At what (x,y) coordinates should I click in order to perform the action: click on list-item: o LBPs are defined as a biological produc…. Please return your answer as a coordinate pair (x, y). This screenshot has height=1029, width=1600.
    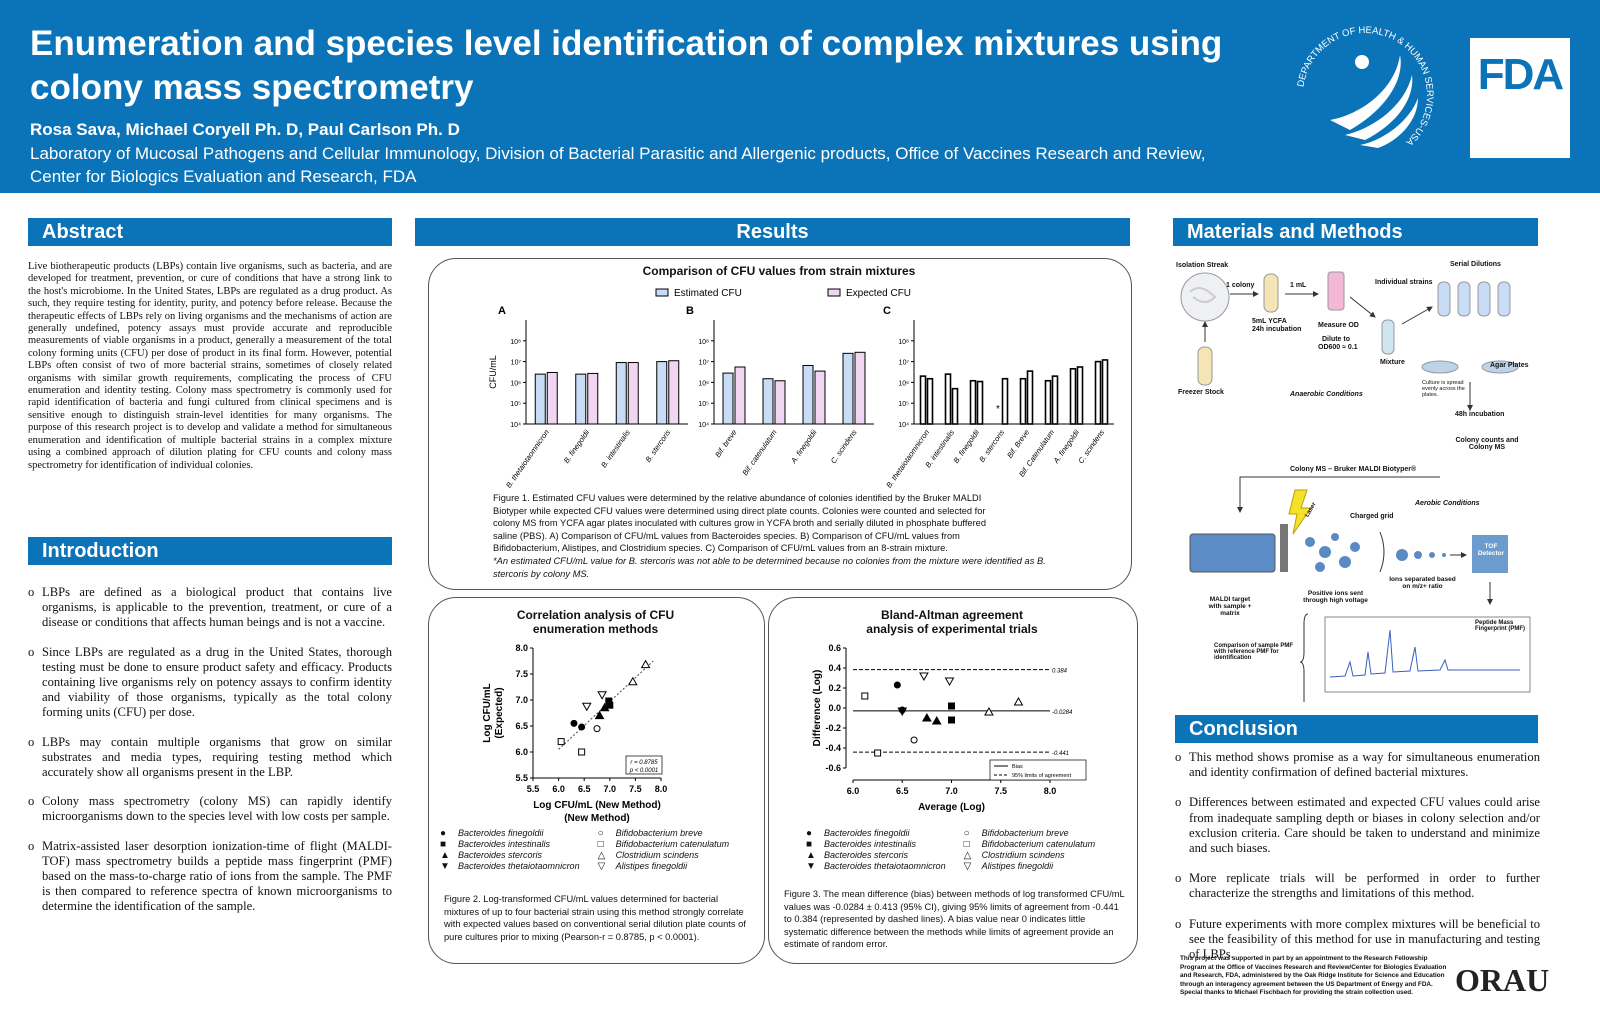
    Looking at the image, I should click on (210, 607).